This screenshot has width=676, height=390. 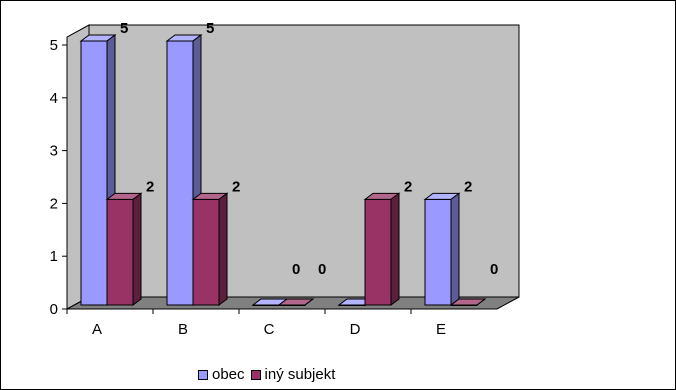 What do you see at coordinates (210, 28) in the screenshot?
I see `data-label-obec-B: 5` at bounding box center [210, 28].